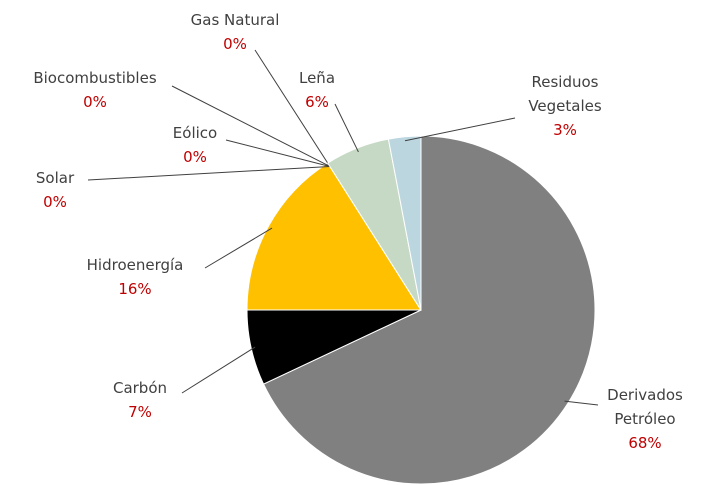 Image resolution: width=725 pixels, height=485 pixels. What do you see at coordinates (140, 412) in the screenshot?
I see `value-label: 7%` at bounding box center [140, 412].